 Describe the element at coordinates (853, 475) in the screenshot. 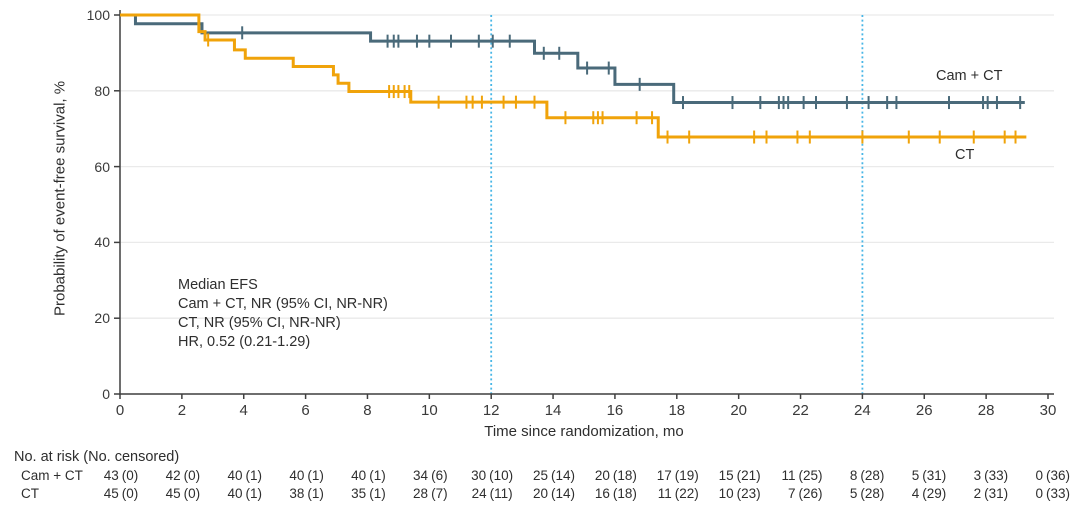

I see `risk-count: 8` at that location.